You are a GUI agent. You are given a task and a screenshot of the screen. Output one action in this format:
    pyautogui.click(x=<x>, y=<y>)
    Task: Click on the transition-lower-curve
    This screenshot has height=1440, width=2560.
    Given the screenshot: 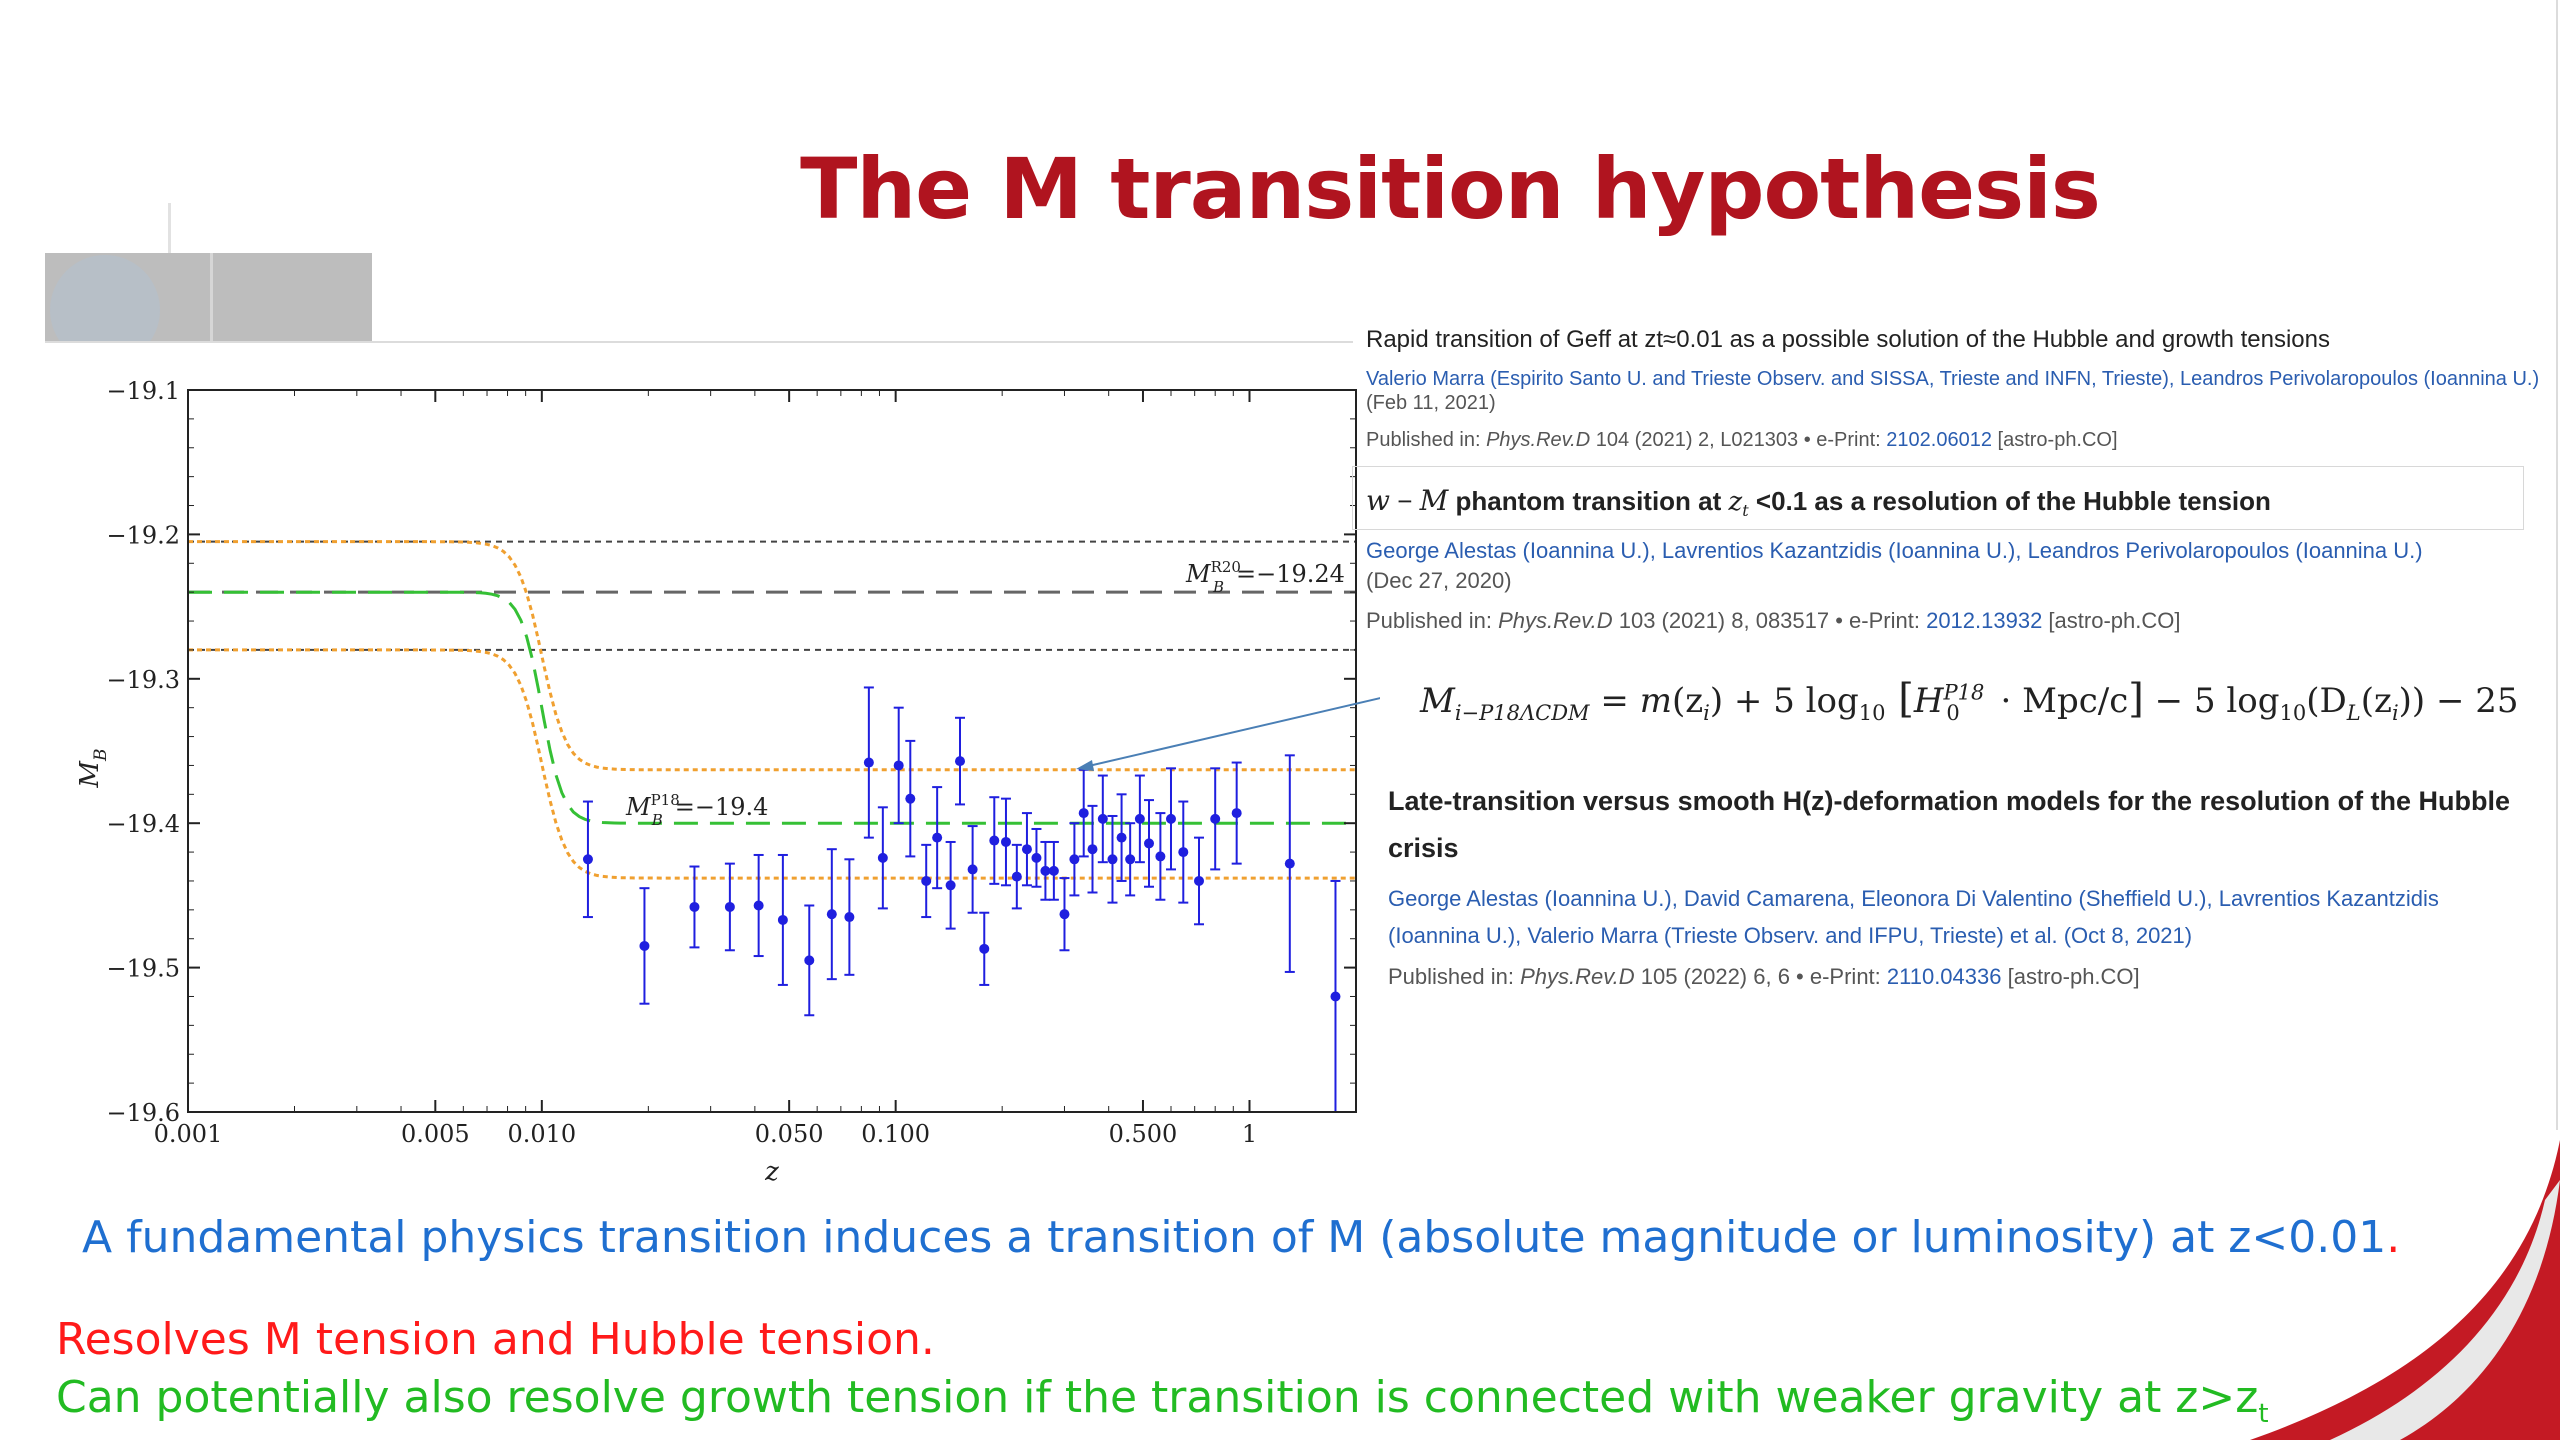 What is the action you would take?
    pyautogui.click(x=772, y=764)
    